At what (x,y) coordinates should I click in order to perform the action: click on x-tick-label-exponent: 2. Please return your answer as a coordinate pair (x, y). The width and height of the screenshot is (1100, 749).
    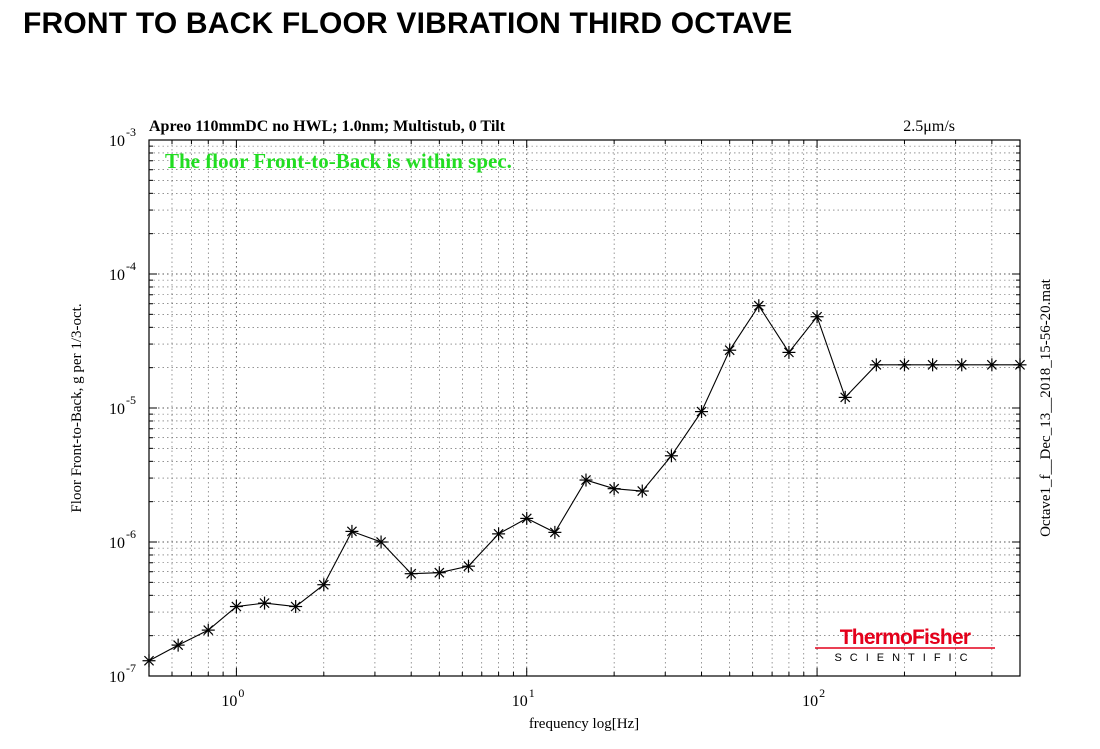
    Looking at the image, I should click on (822, 693).